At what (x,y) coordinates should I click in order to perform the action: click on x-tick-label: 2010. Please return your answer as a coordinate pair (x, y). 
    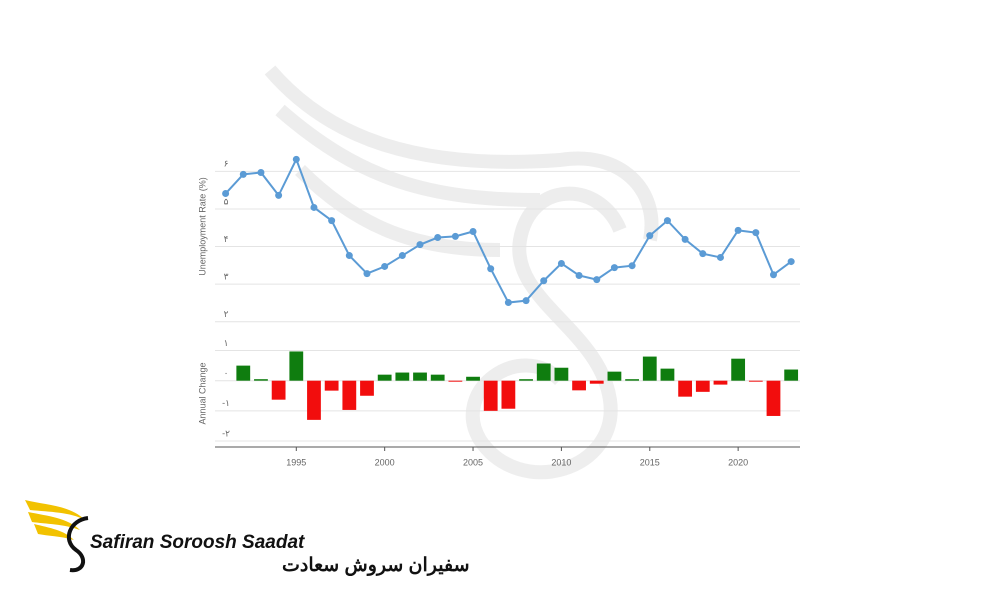
    Looking at the image, I should click on (561, 462).